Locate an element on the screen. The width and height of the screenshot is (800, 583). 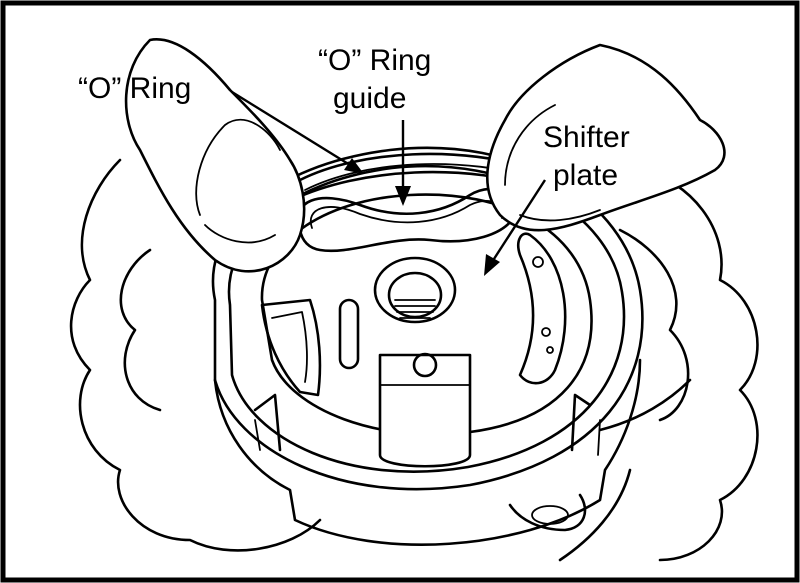
leader-o-ring-guide is located at coordinates (403, 163).